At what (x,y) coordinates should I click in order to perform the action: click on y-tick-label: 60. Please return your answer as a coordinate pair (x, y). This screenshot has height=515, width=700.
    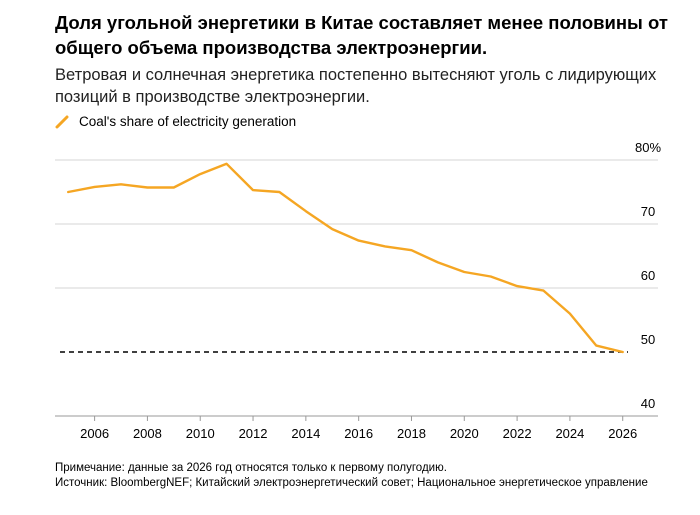
    Looking at the image, I should click on (648, 275).